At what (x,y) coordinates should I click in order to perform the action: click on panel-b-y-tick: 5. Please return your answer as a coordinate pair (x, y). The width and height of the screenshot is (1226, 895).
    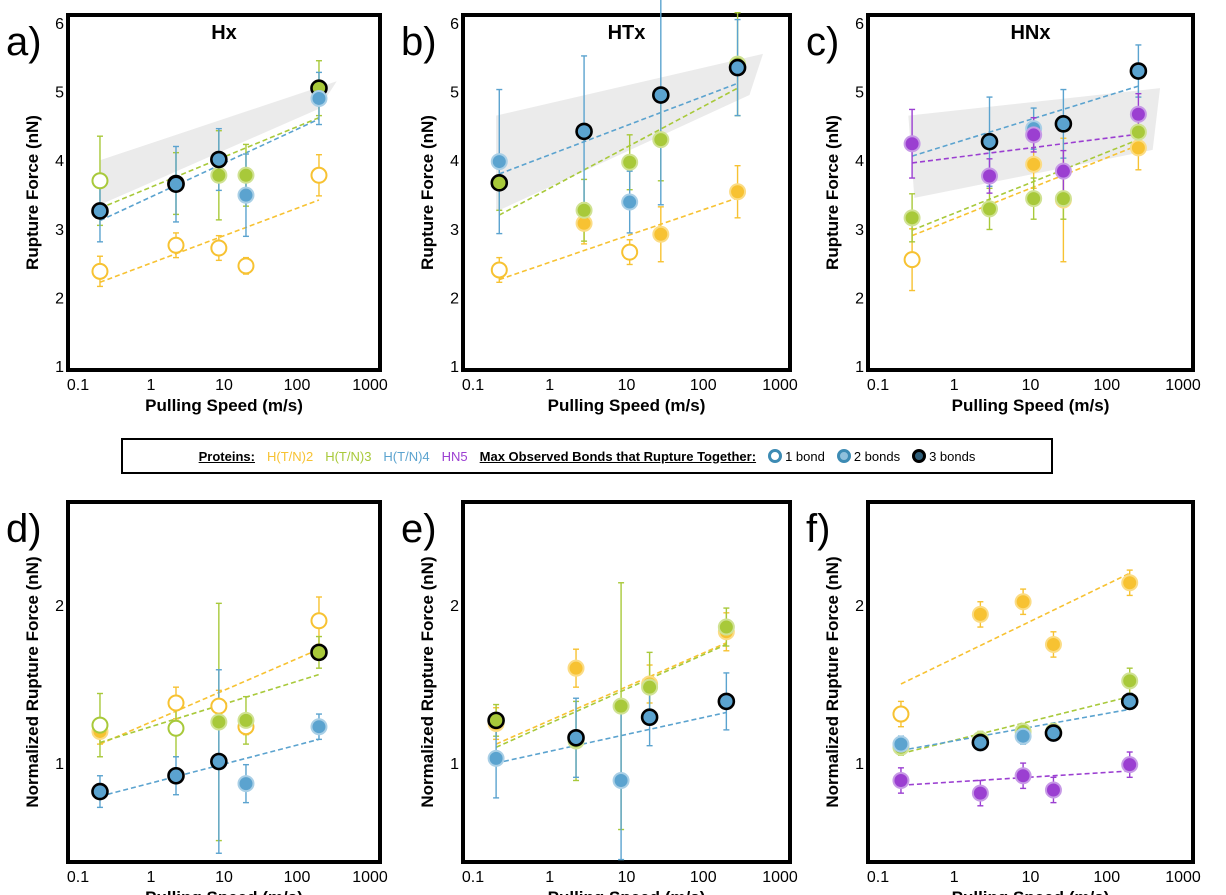
    Looking at the image, I should click on (454, 93).